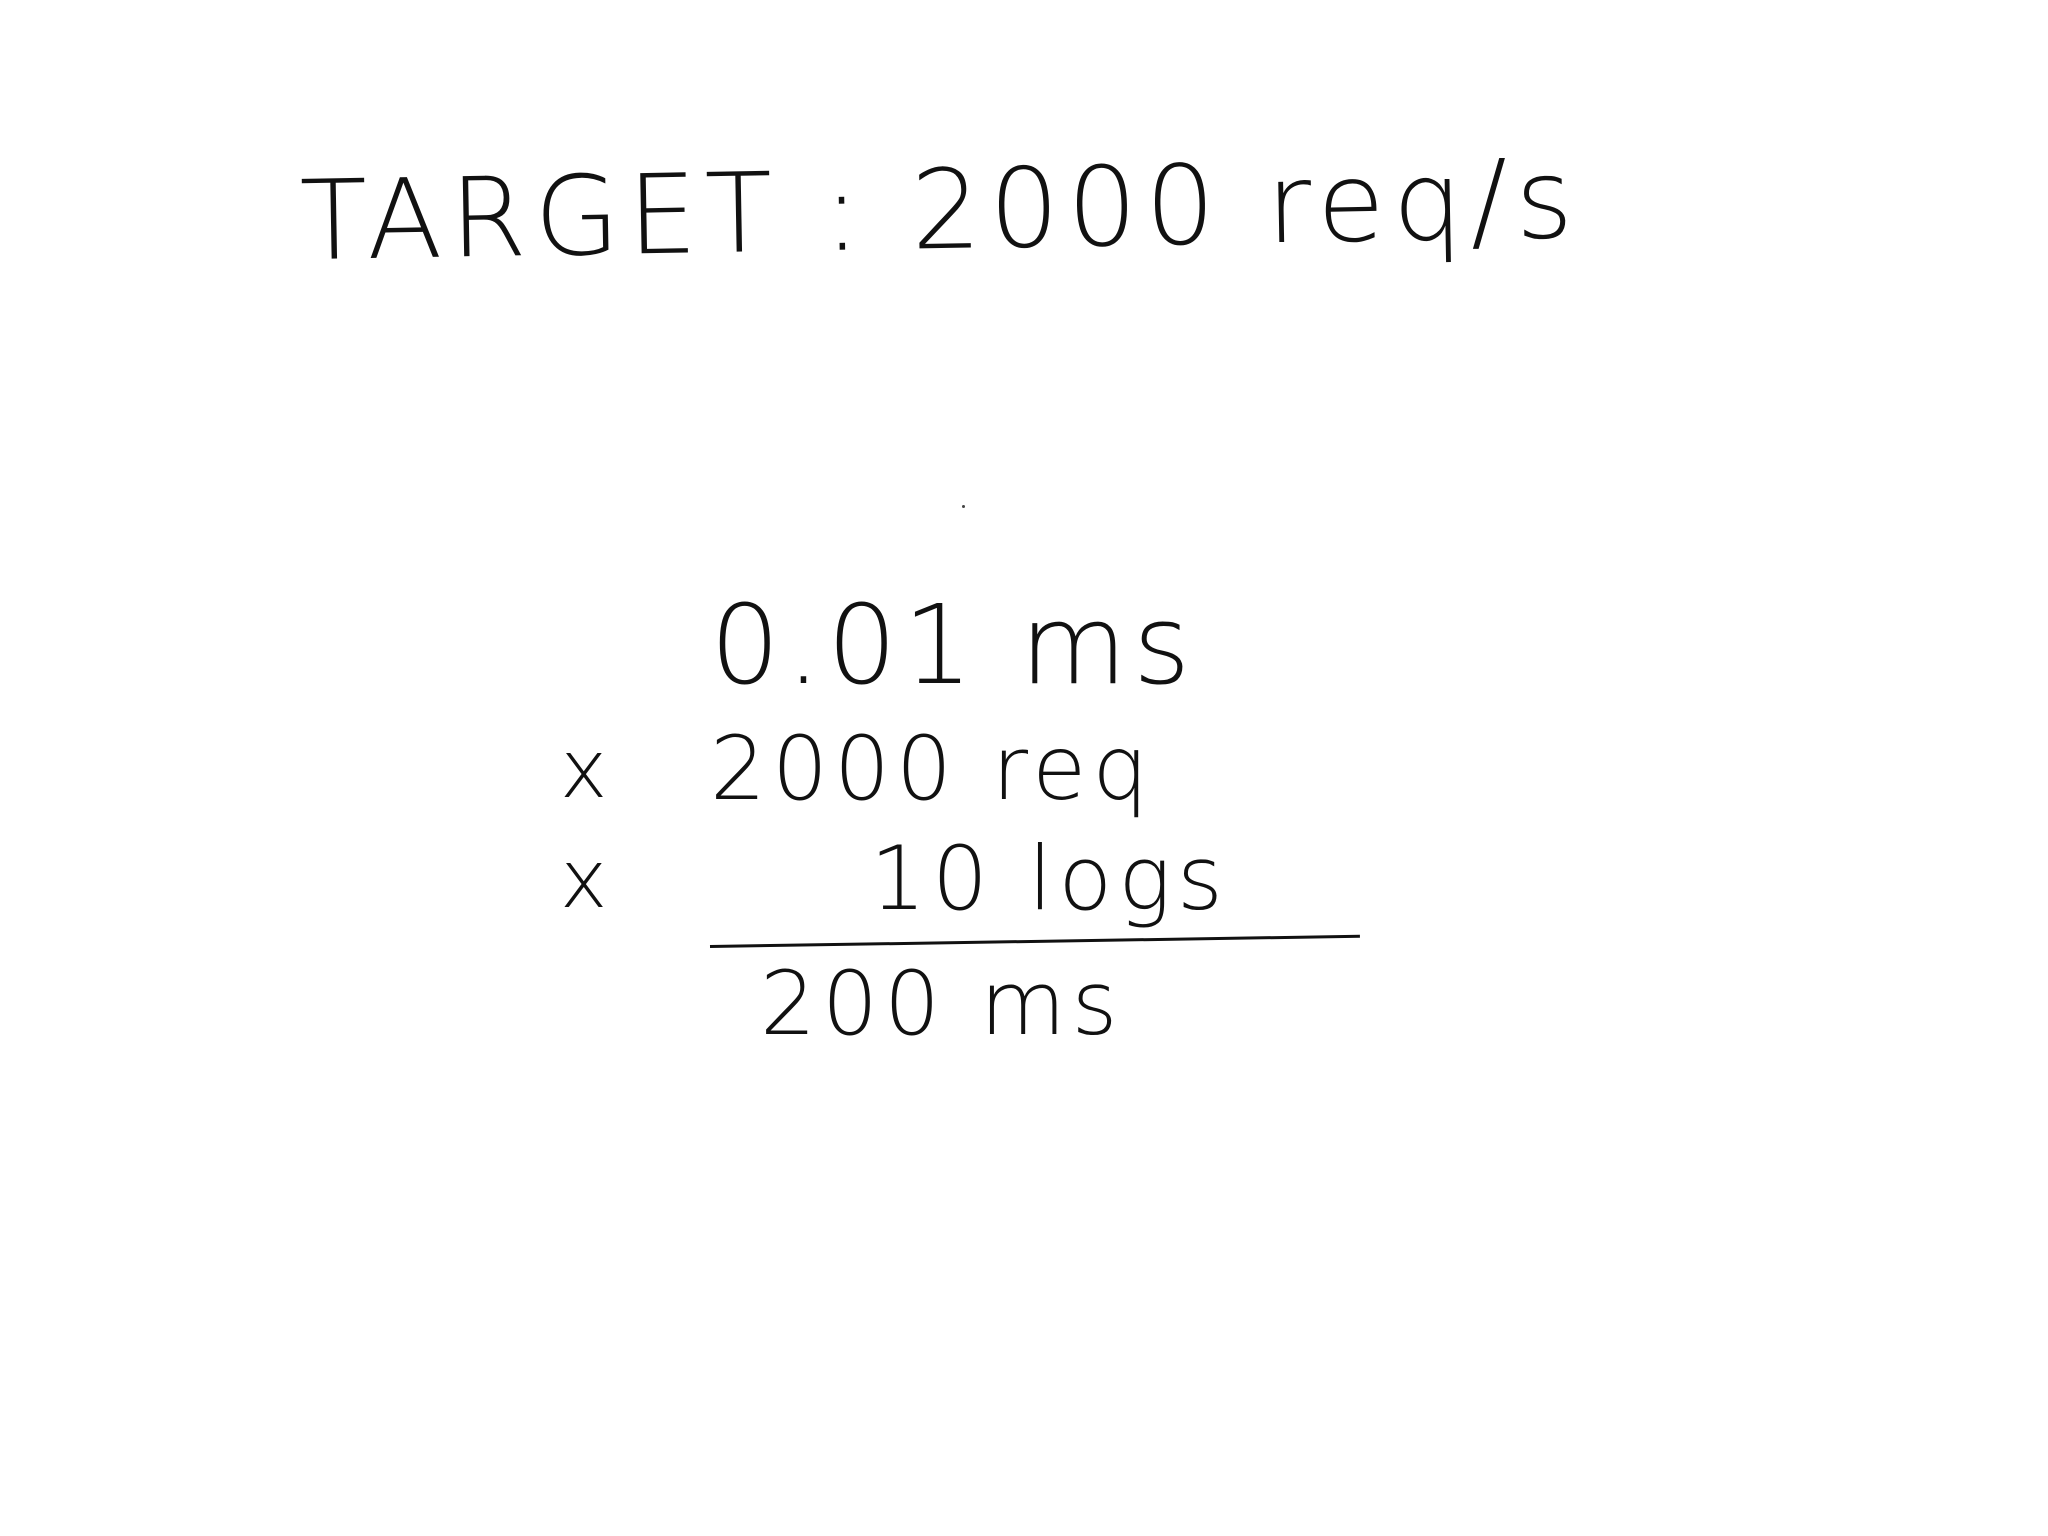 The height and width of the screenshot is (1536, 2048). What do you see at coordinates (953, 645) in the screenshot?
I see `latency-per-log: 0.01 ms` at bounding box center [953, 645].